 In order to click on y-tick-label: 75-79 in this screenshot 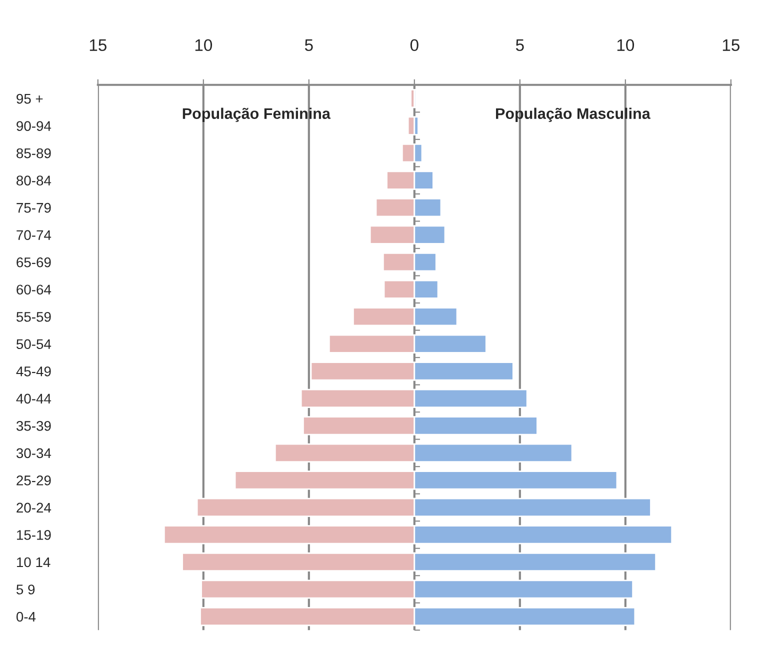, I will do `click(33, 207)`.